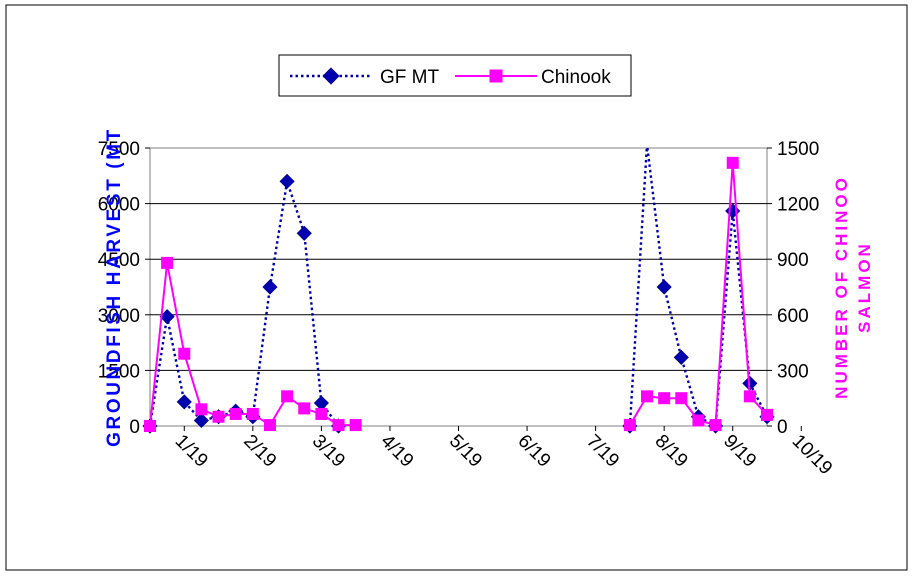  I want to click on legend-chinook-marker, so click(496, 76).